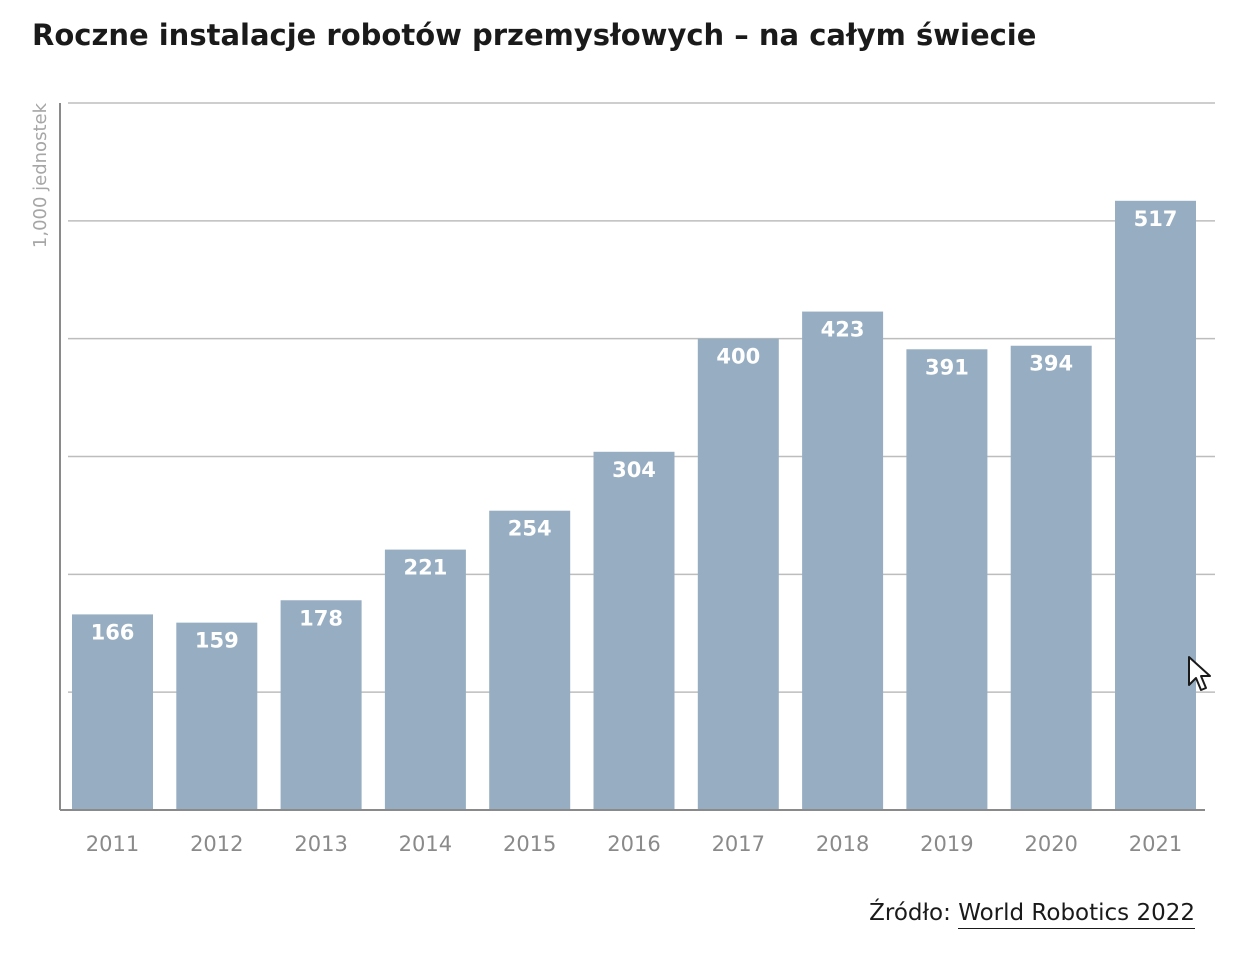  What do you see at coordinates (530, 529) in the screenshot?
I see `bar-value-label: 254` at bounding box center [530, 529].